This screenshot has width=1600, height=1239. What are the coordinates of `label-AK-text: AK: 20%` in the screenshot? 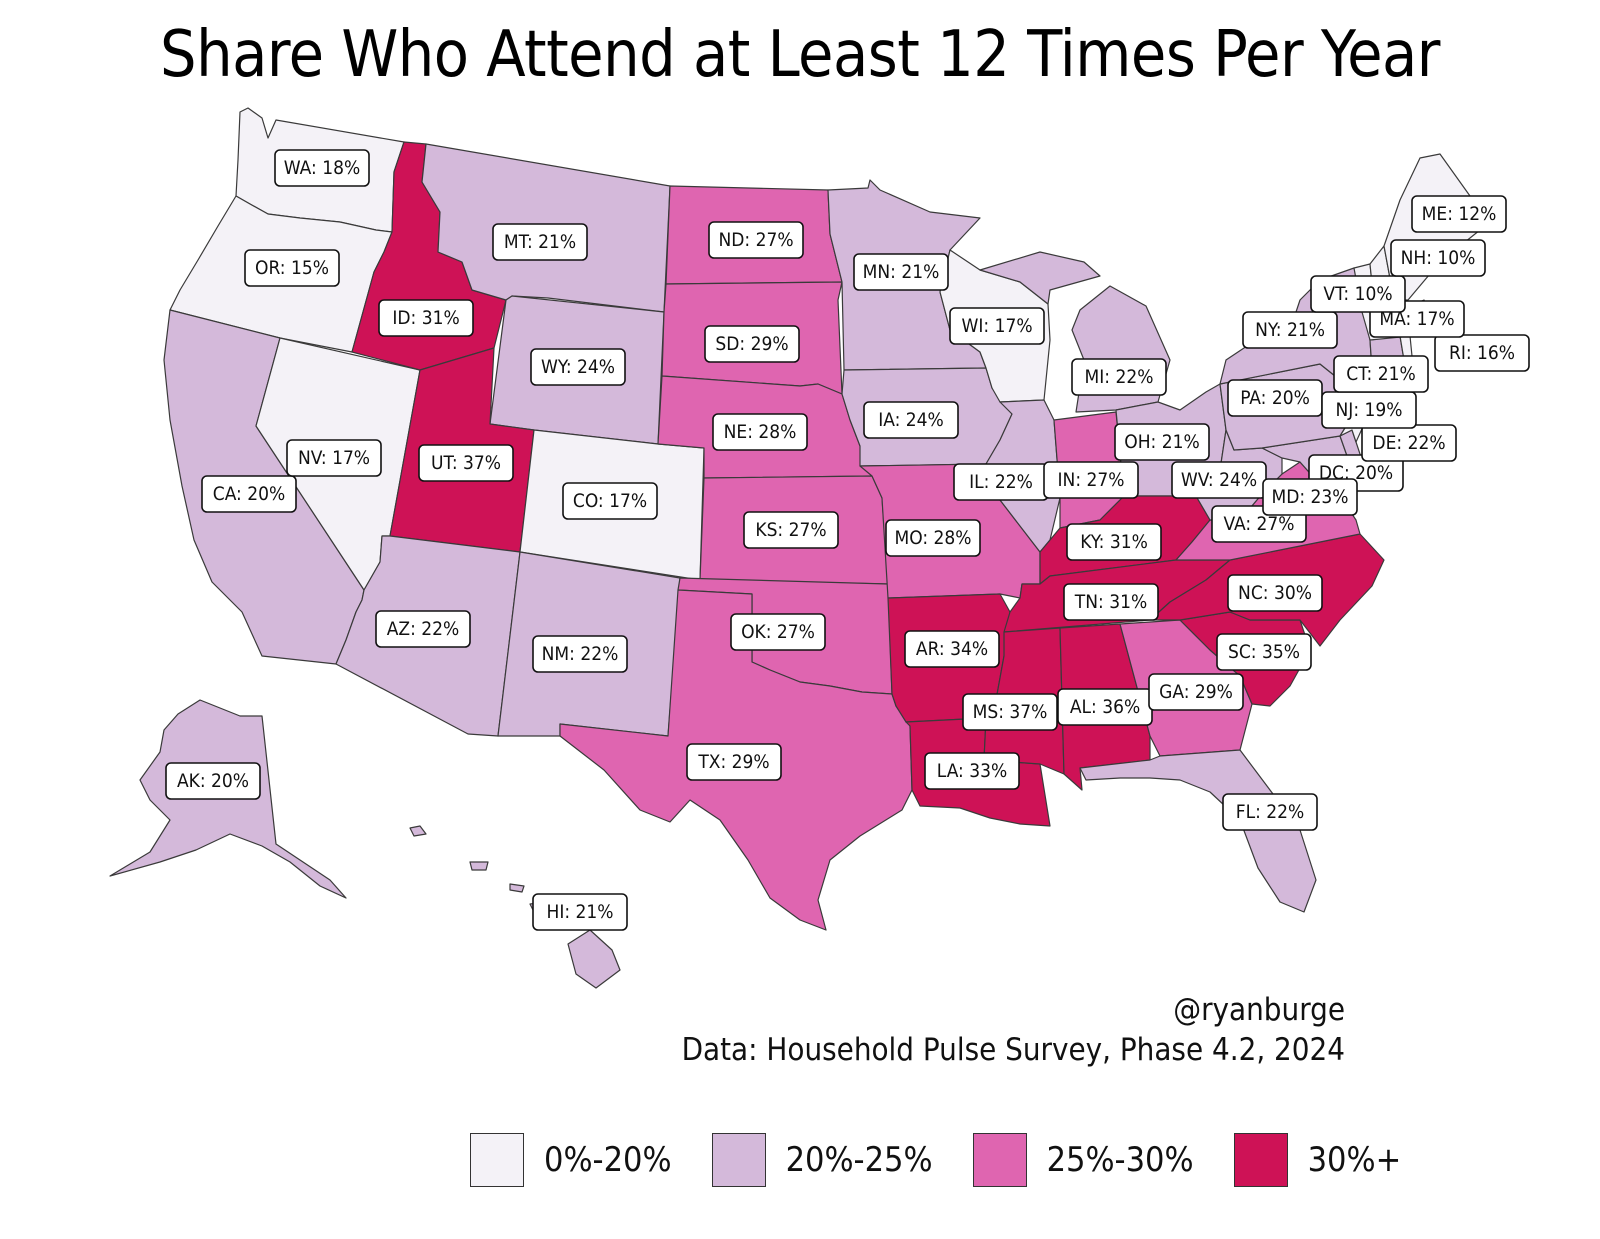 It's located at (213, 781).